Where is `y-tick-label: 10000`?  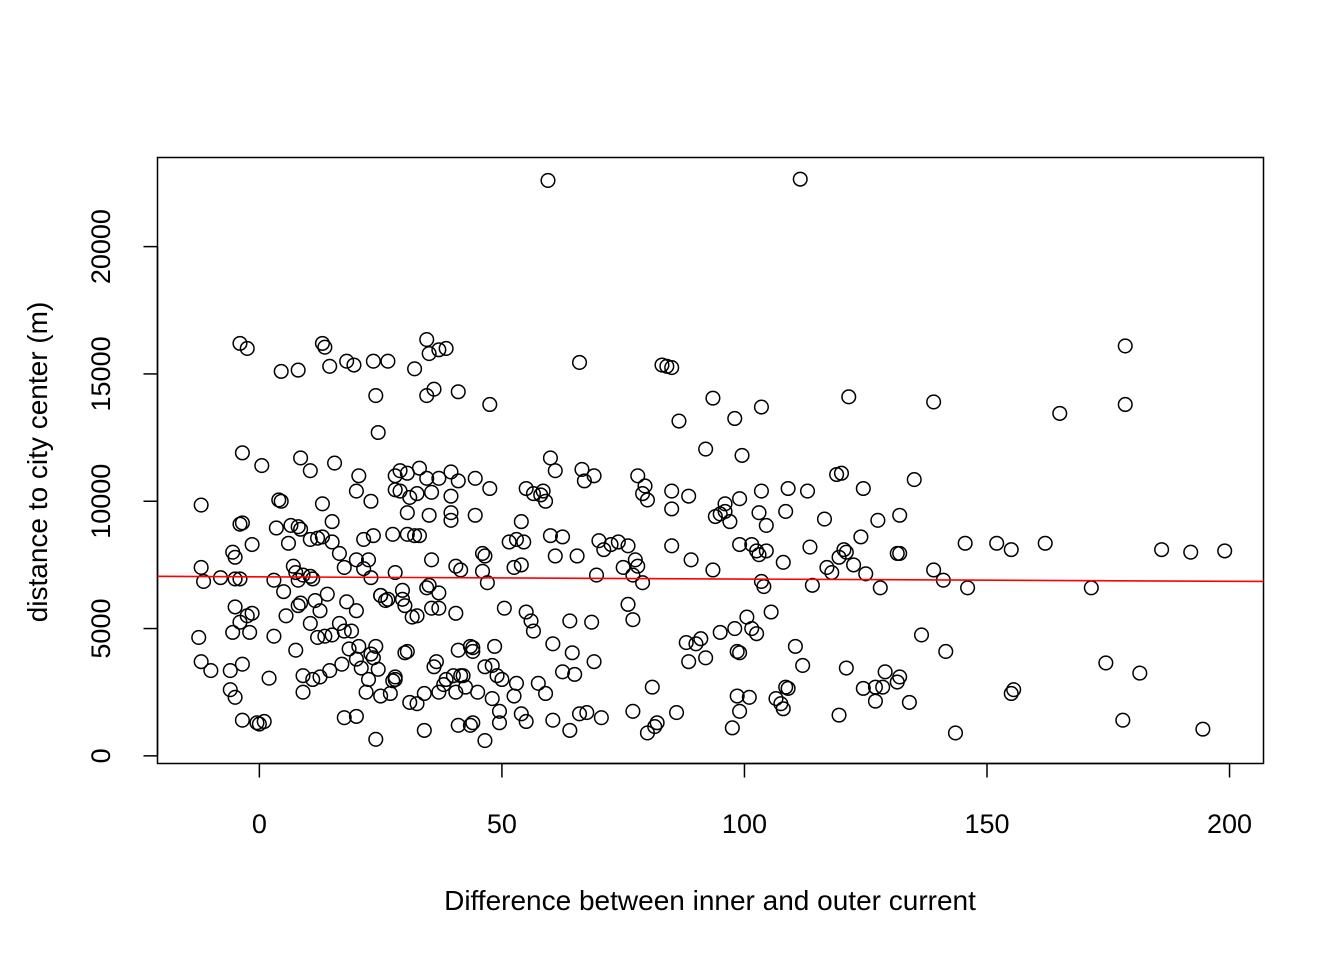
y-tick-label: 10000 is located at coordinates (101, 501).